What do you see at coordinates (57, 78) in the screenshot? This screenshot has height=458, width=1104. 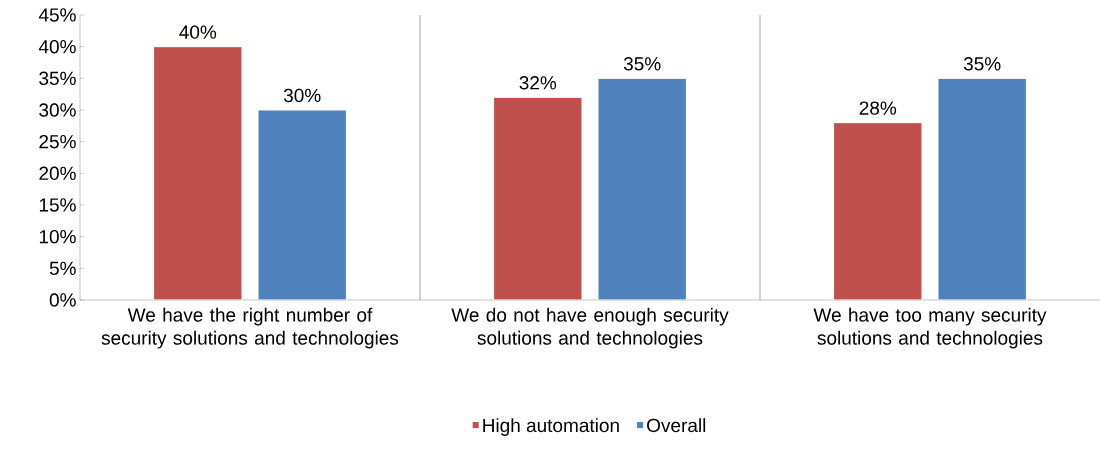 I see `y-tick-label: 35%` at bounding box center [57, 78].